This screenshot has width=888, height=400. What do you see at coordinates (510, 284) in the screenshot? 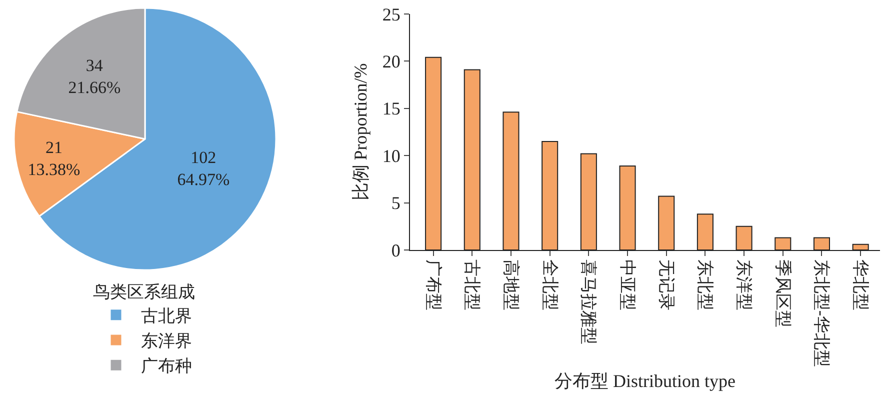
I see `x-tick-label: 高地型` at bounding box center [510, 284].